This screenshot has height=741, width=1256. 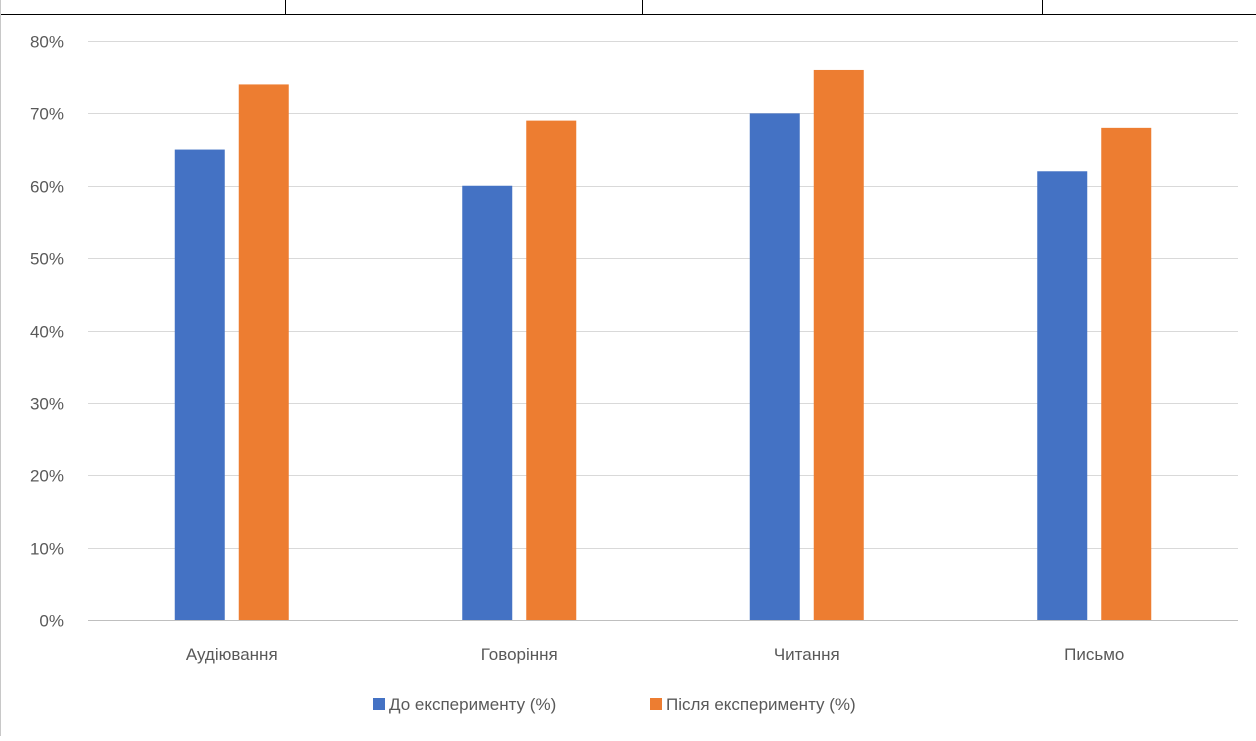 I want to click on y-tick-label: 80%, so click(x=47, y=42).